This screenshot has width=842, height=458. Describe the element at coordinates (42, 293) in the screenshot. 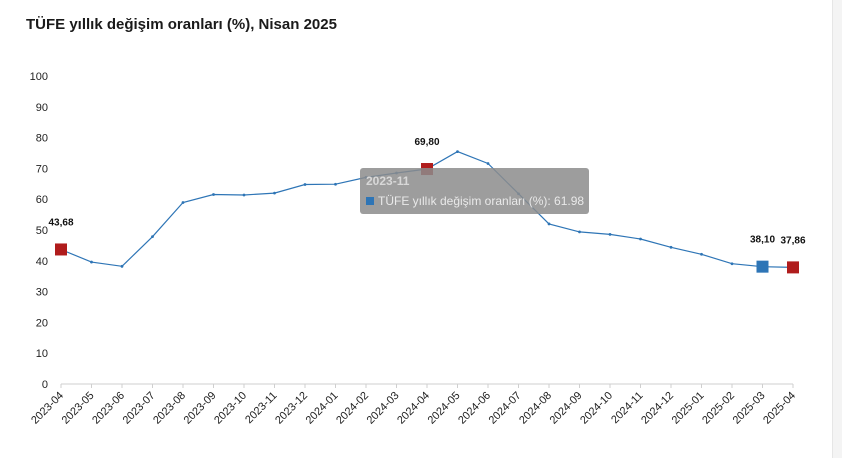

I see `y-tick-label: 30` at that location.